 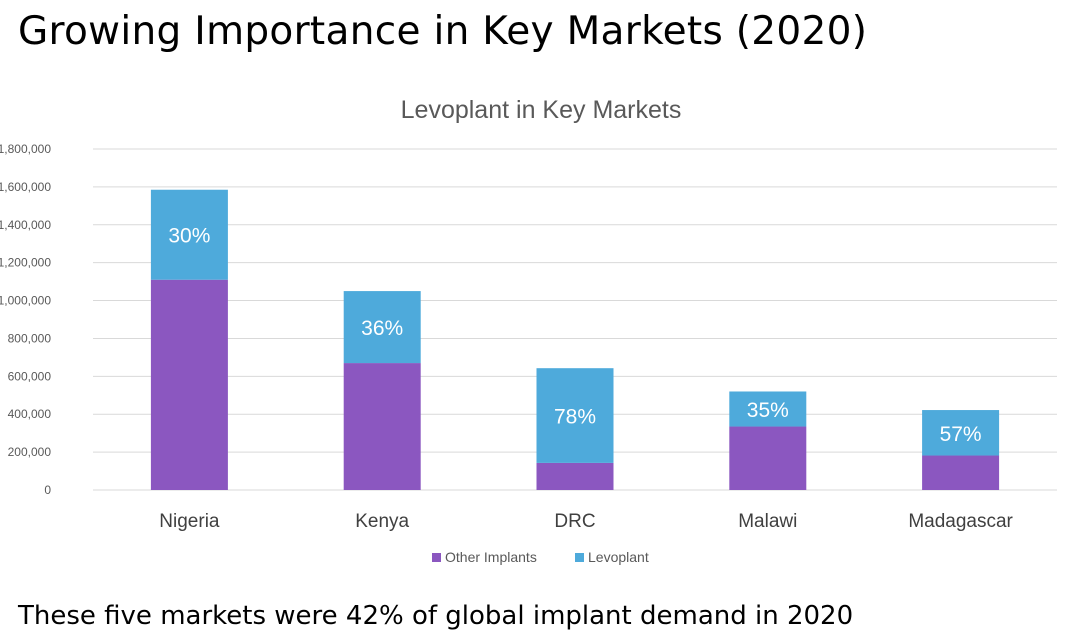 I want to click on bar-levoplant-madagascar, so click(x=961, y=433).